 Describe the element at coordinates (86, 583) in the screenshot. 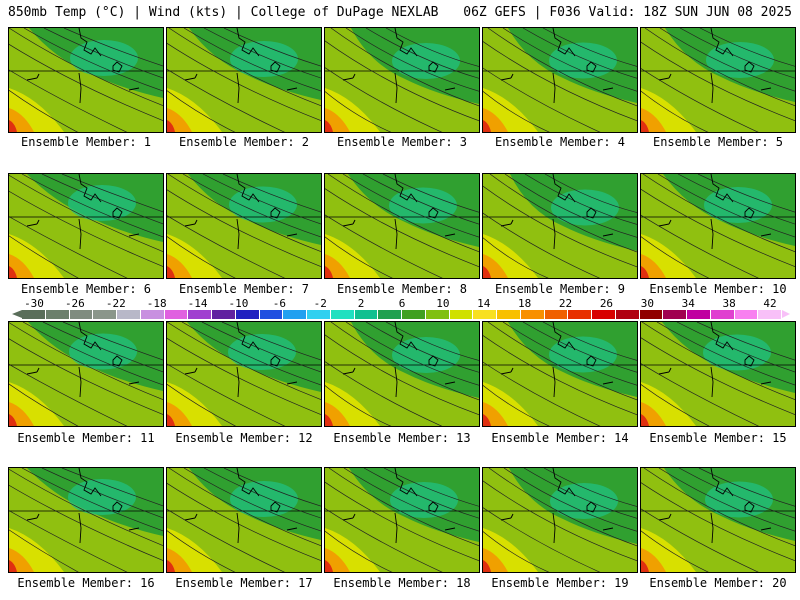

I see `member-caption: Ensemble Member: 16` at that location.